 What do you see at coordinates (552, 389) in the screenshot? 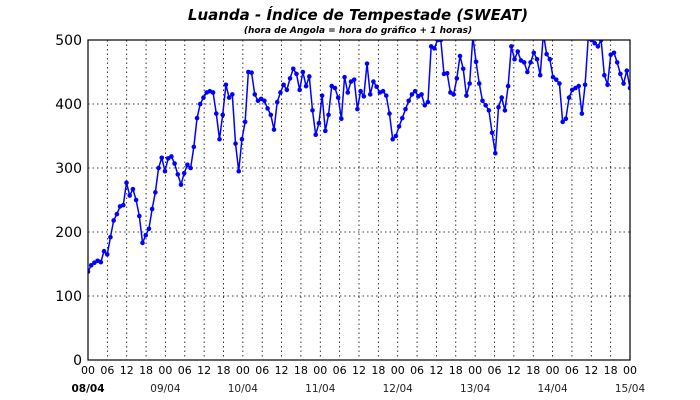
I see `date-label: 14/04` at bounding box center [552, 389].